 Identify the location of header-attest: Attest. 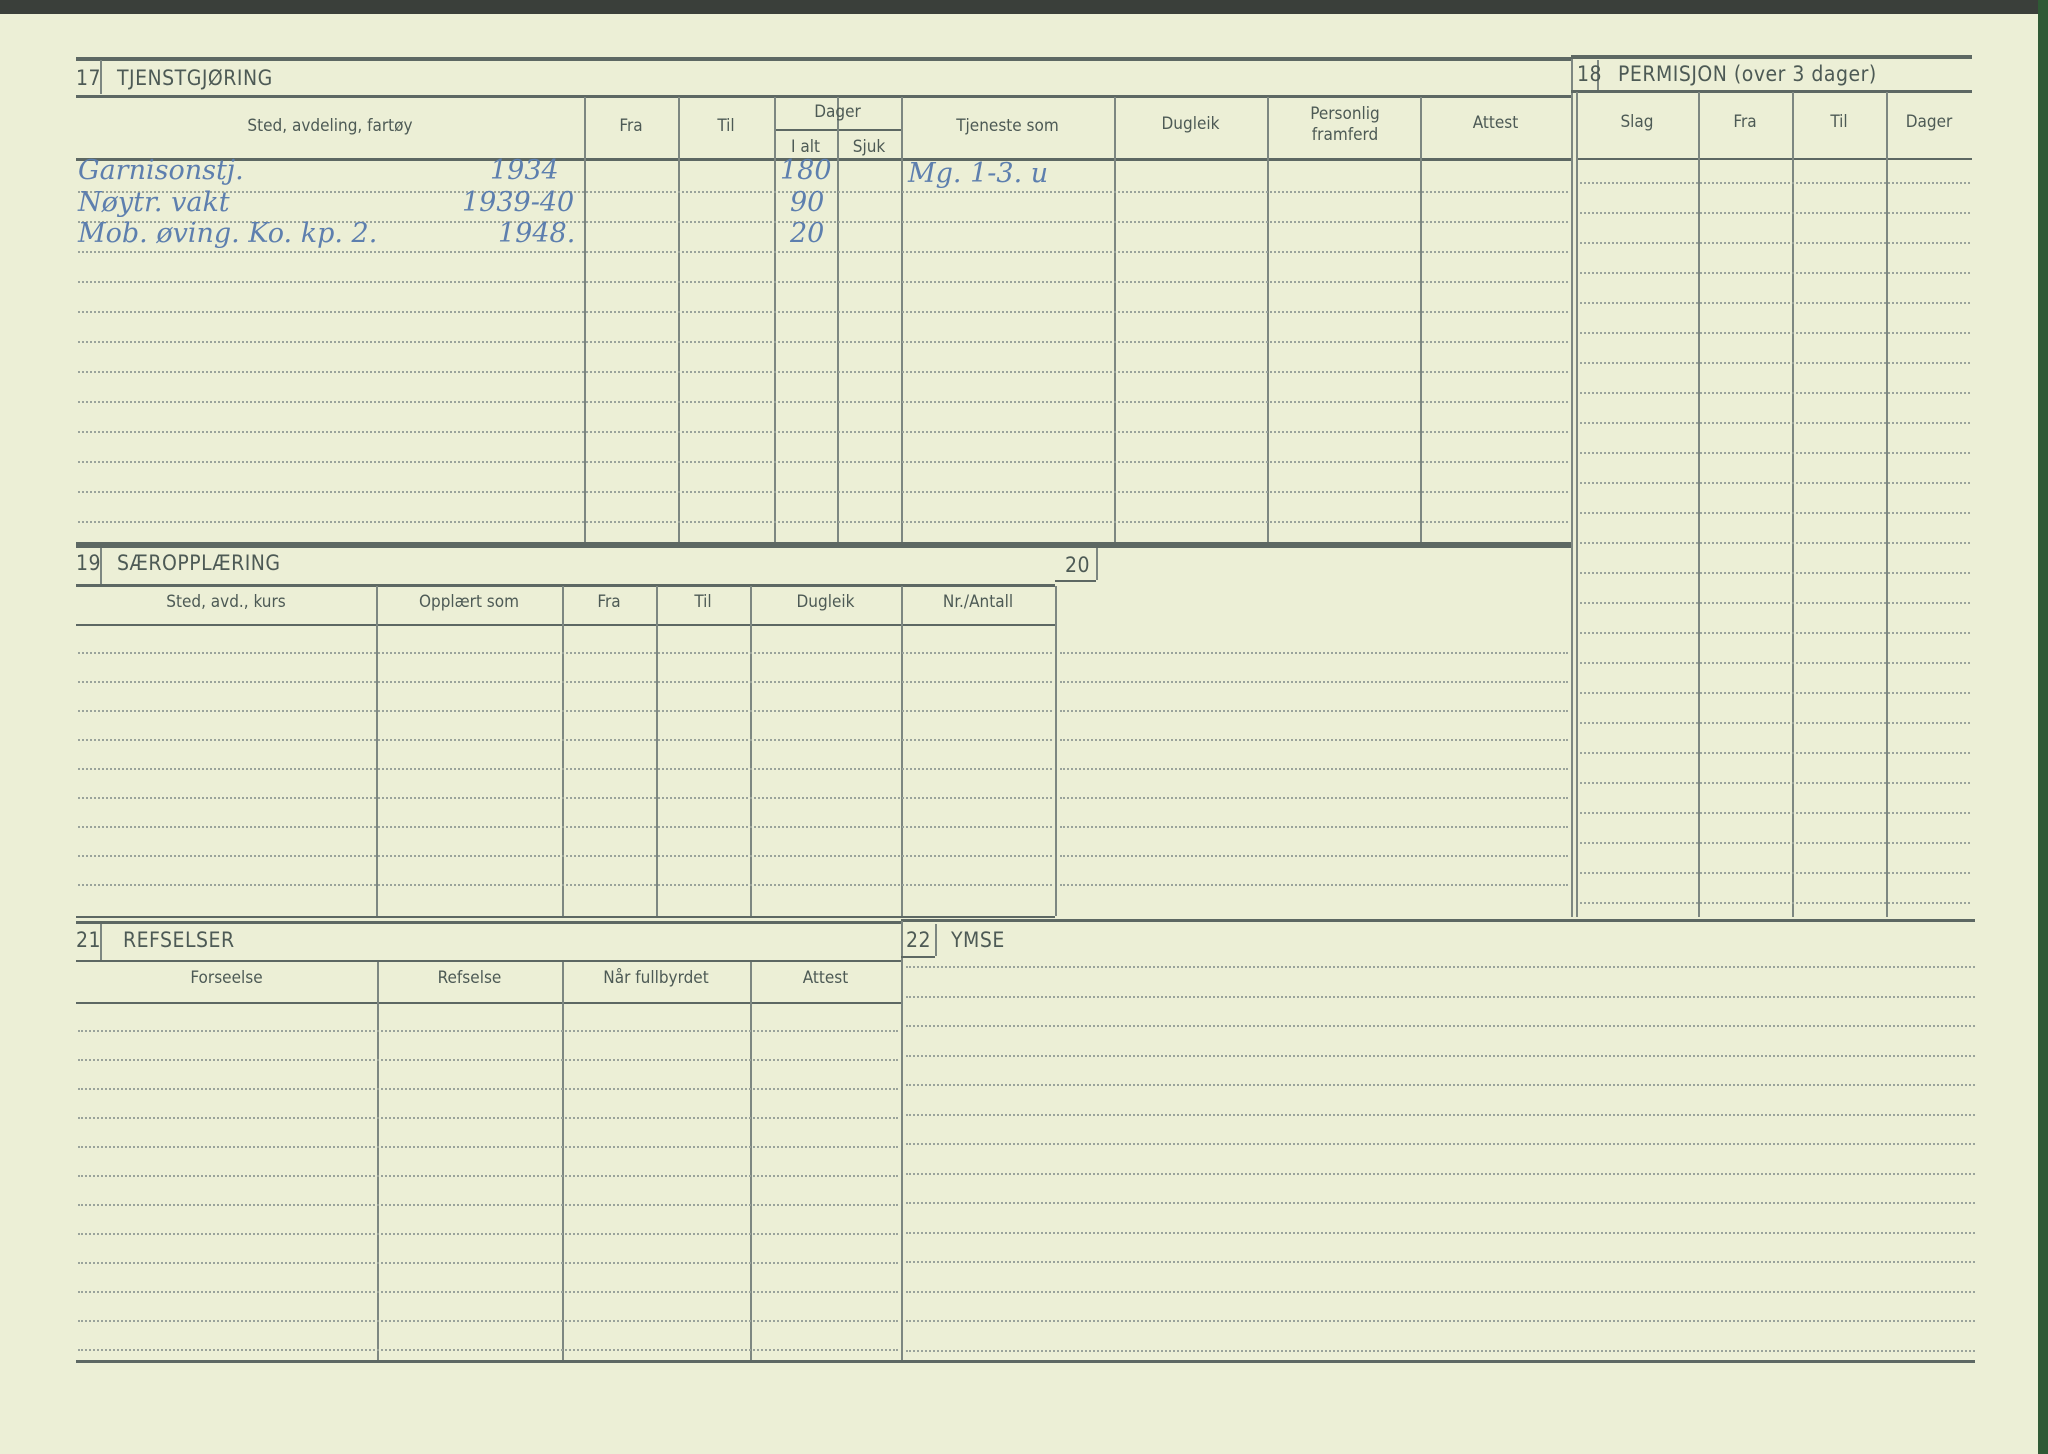
(1495, 123).